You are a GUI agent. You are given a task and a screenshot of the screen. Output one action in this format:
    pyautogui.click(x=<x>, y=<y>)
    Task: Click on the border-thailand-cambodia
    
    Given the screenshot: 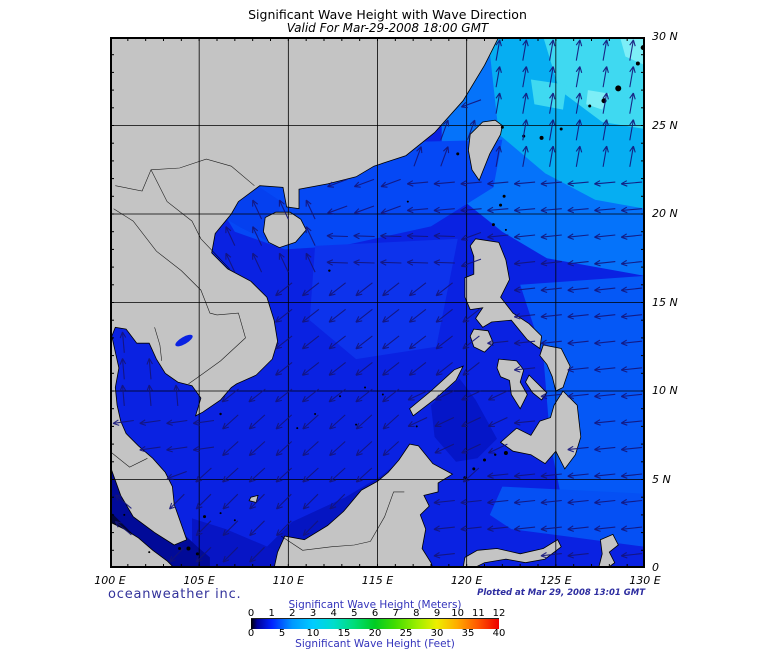 What is the action you would take?
    pyautogui.click(x=158, y=344)
    